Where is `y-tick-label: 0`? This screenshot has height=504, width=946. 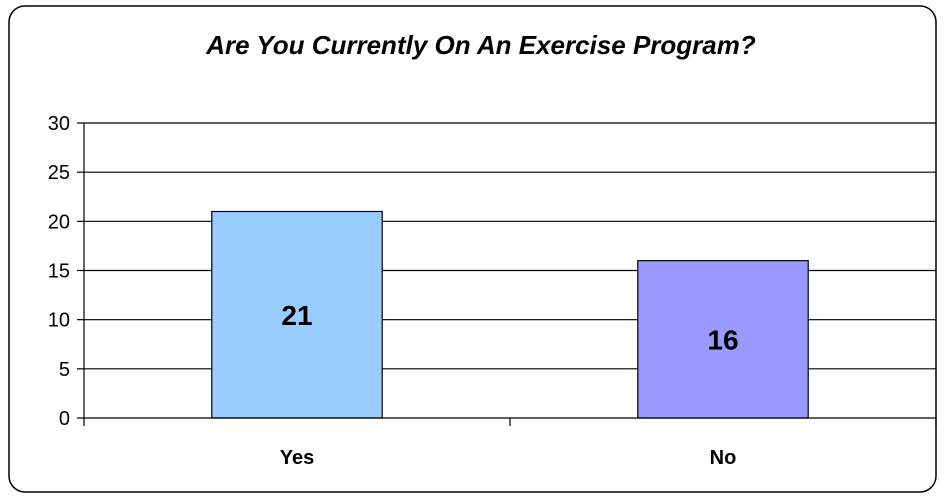
y-tick-label: 0 is located at coordinates (64, 419).